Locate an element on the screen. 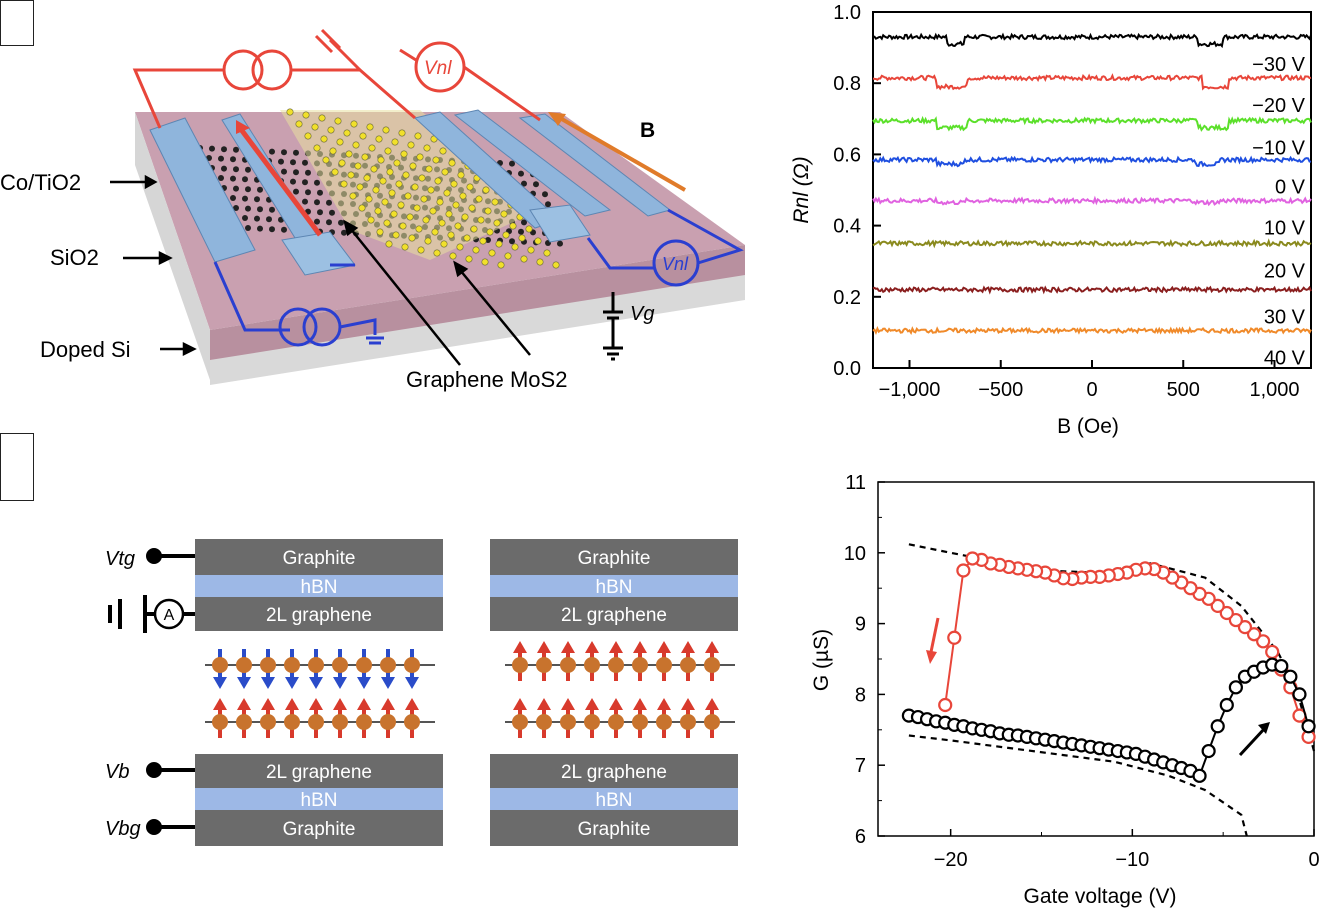 The height and width of the screenshot is (913, 1323). mos2-atoms is located at coordinates (423, 188).